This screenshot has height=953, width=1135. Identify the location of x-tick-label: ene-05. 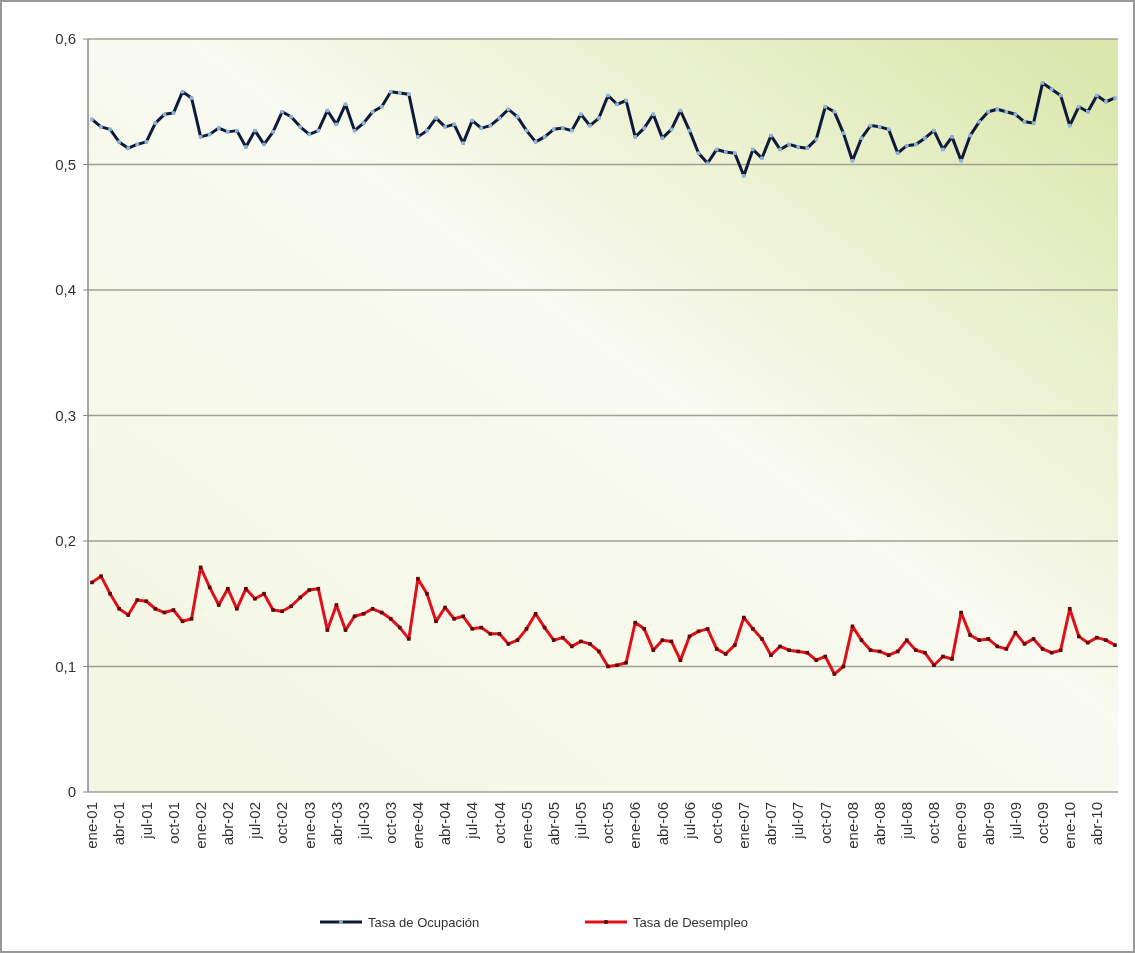
(526, 825).